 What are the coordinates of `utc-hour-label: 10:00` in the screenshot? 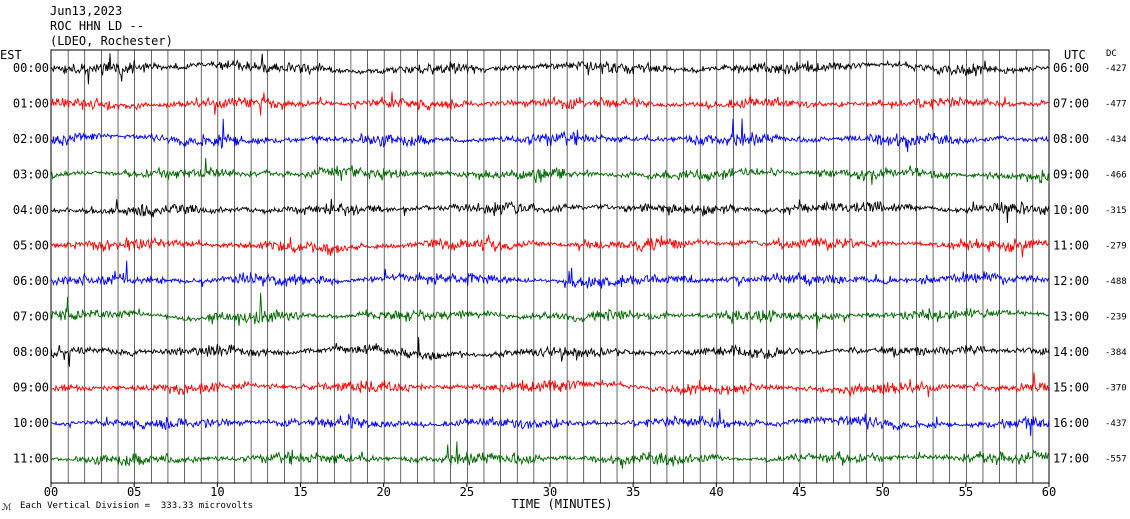 It's located at (1071, 210).